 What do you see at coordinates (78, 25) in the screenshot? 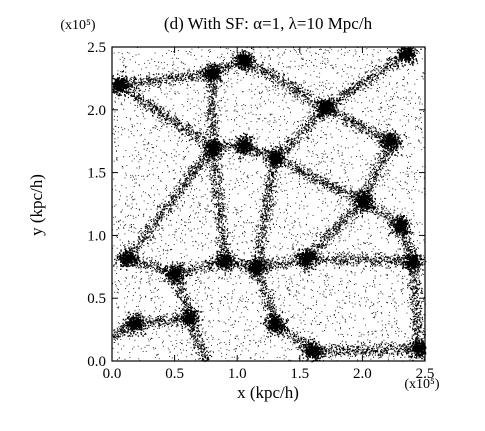
I see `y-axis-multiplier: (x10⁵)` at bounding box center [78, 25].